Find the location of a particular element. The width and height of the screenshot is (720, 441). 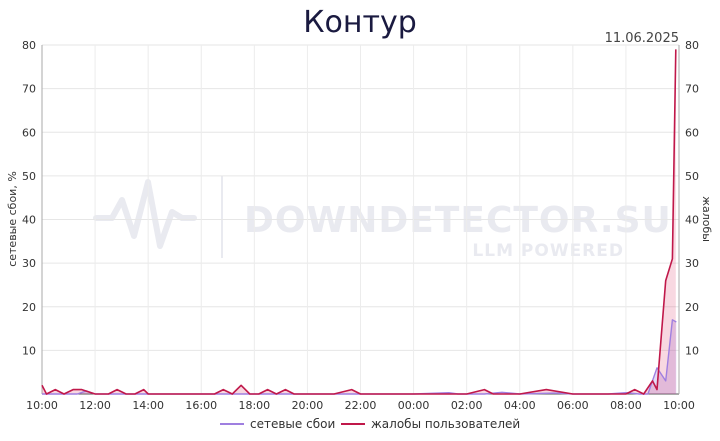

y-tick-right-label: 80 is located at coordinates (692, 45).